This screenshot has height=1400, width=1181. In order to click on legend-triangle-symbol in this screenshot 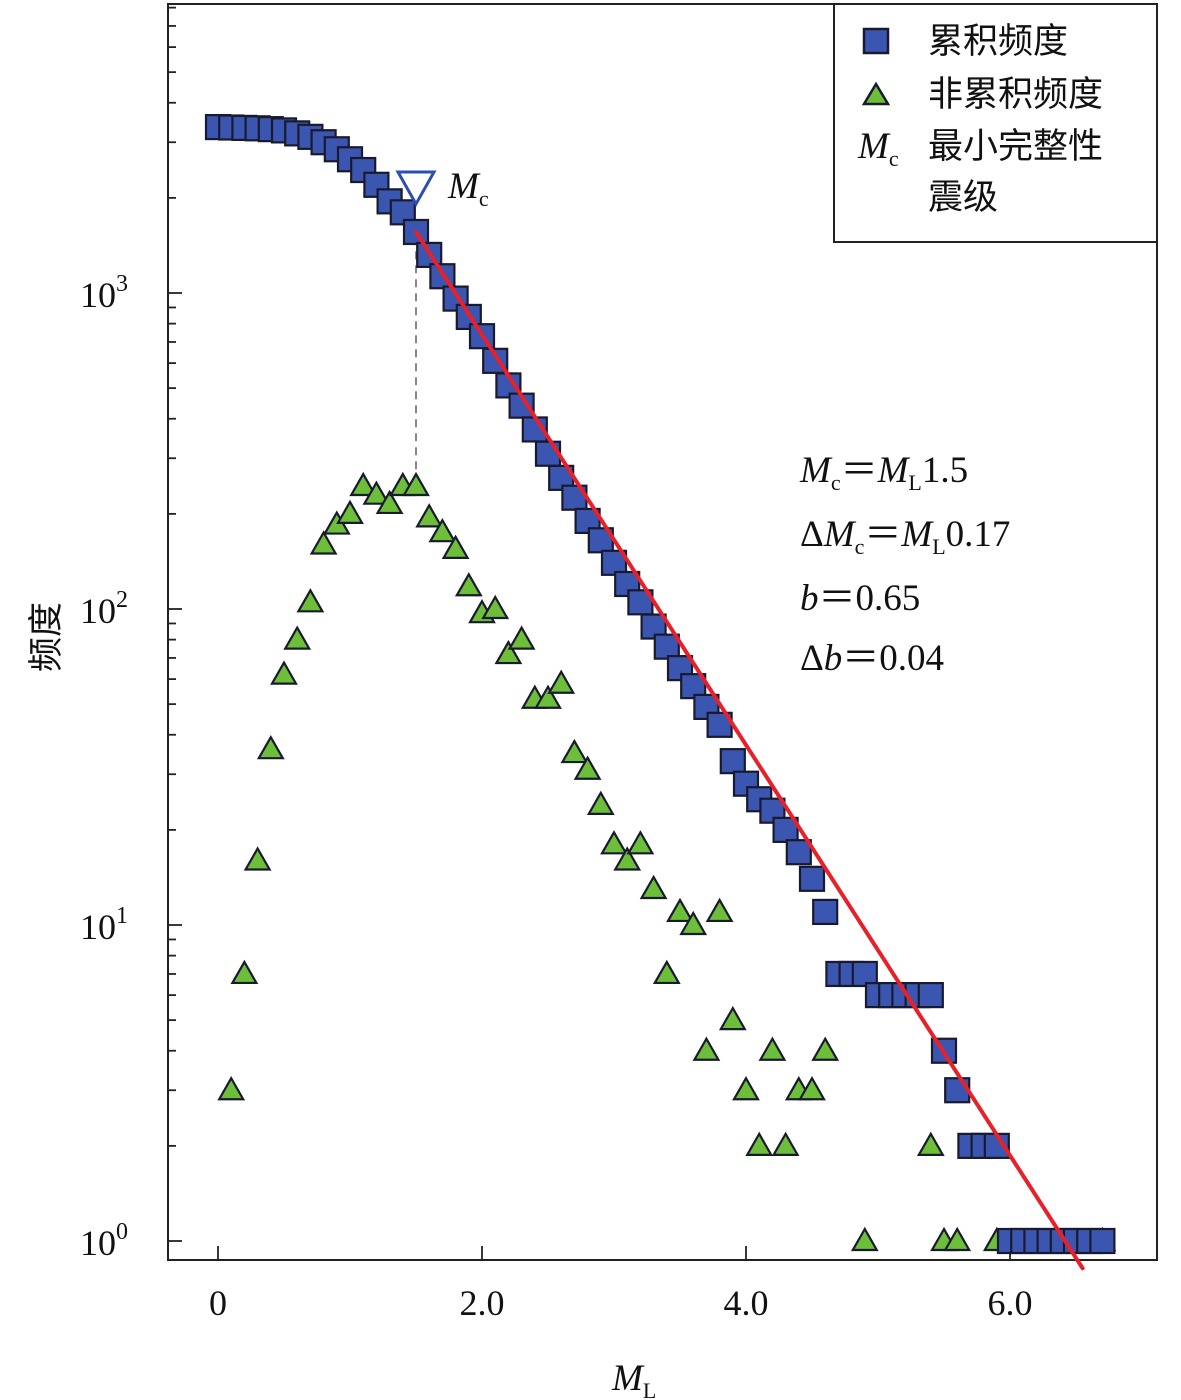, I will do `click(876, 93)`.